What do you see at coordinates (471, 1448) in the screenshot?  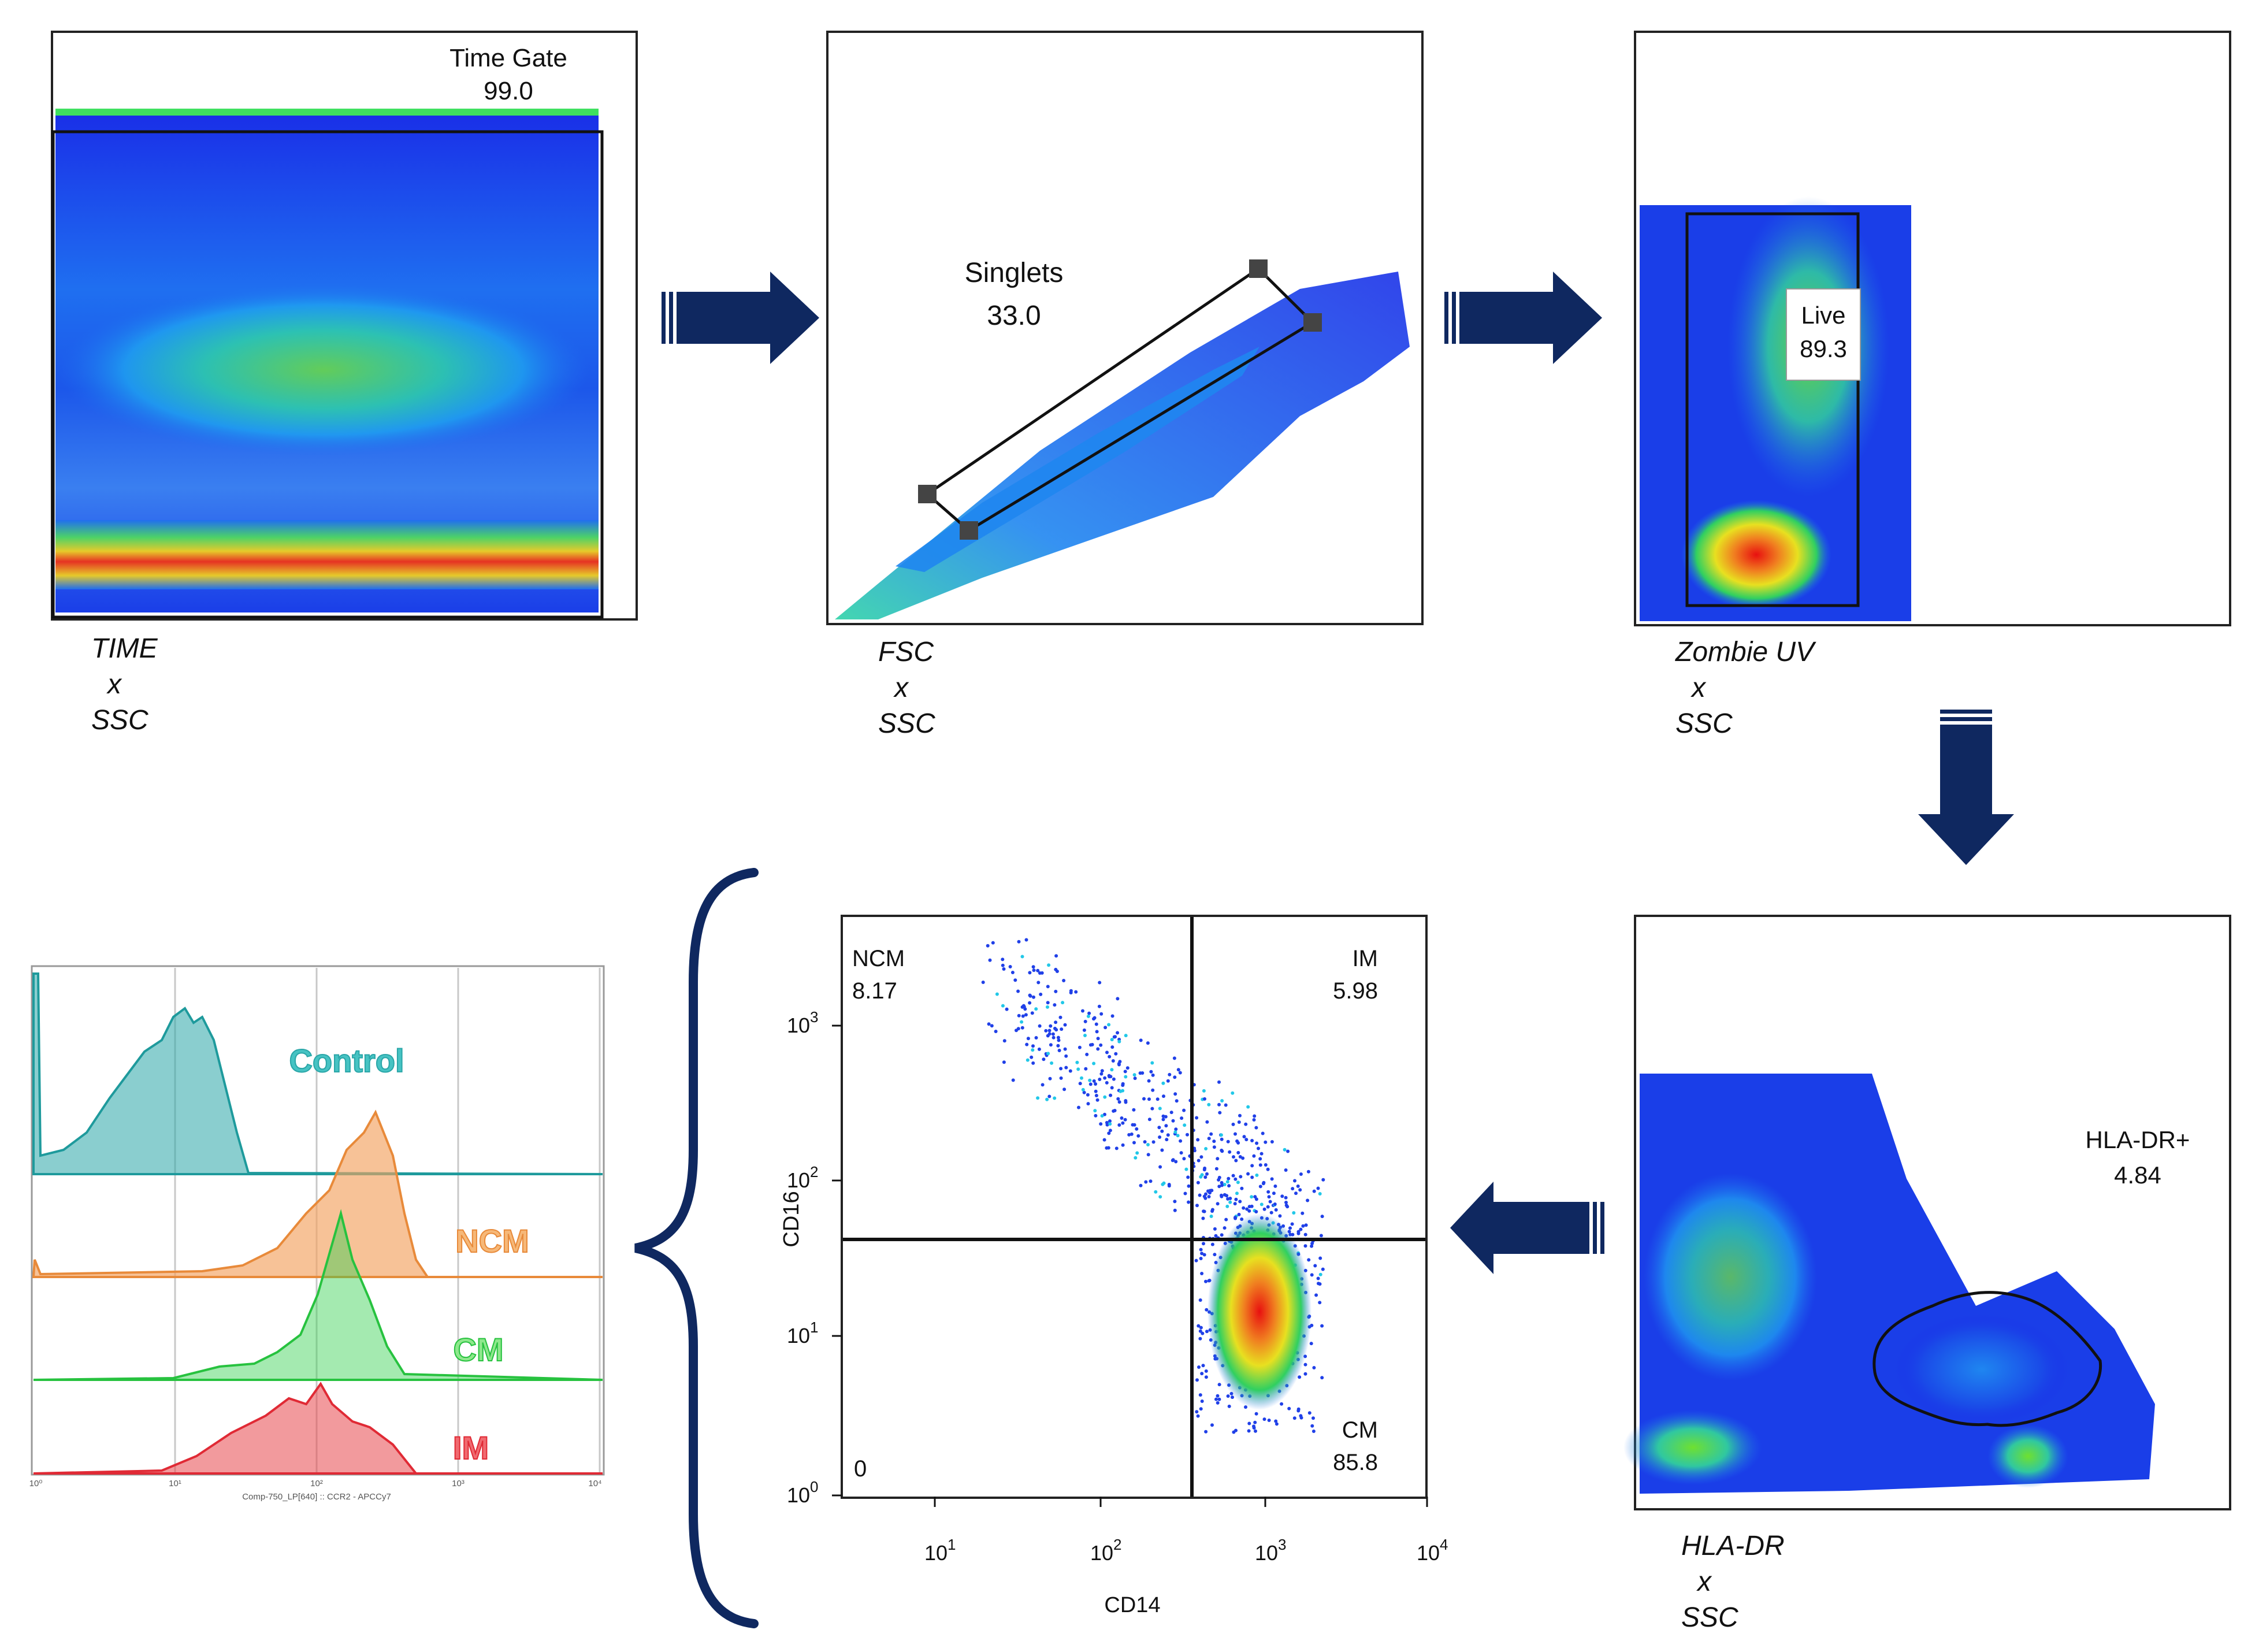 I see `im-series-label: IM` at bounding box center [471, 1448].